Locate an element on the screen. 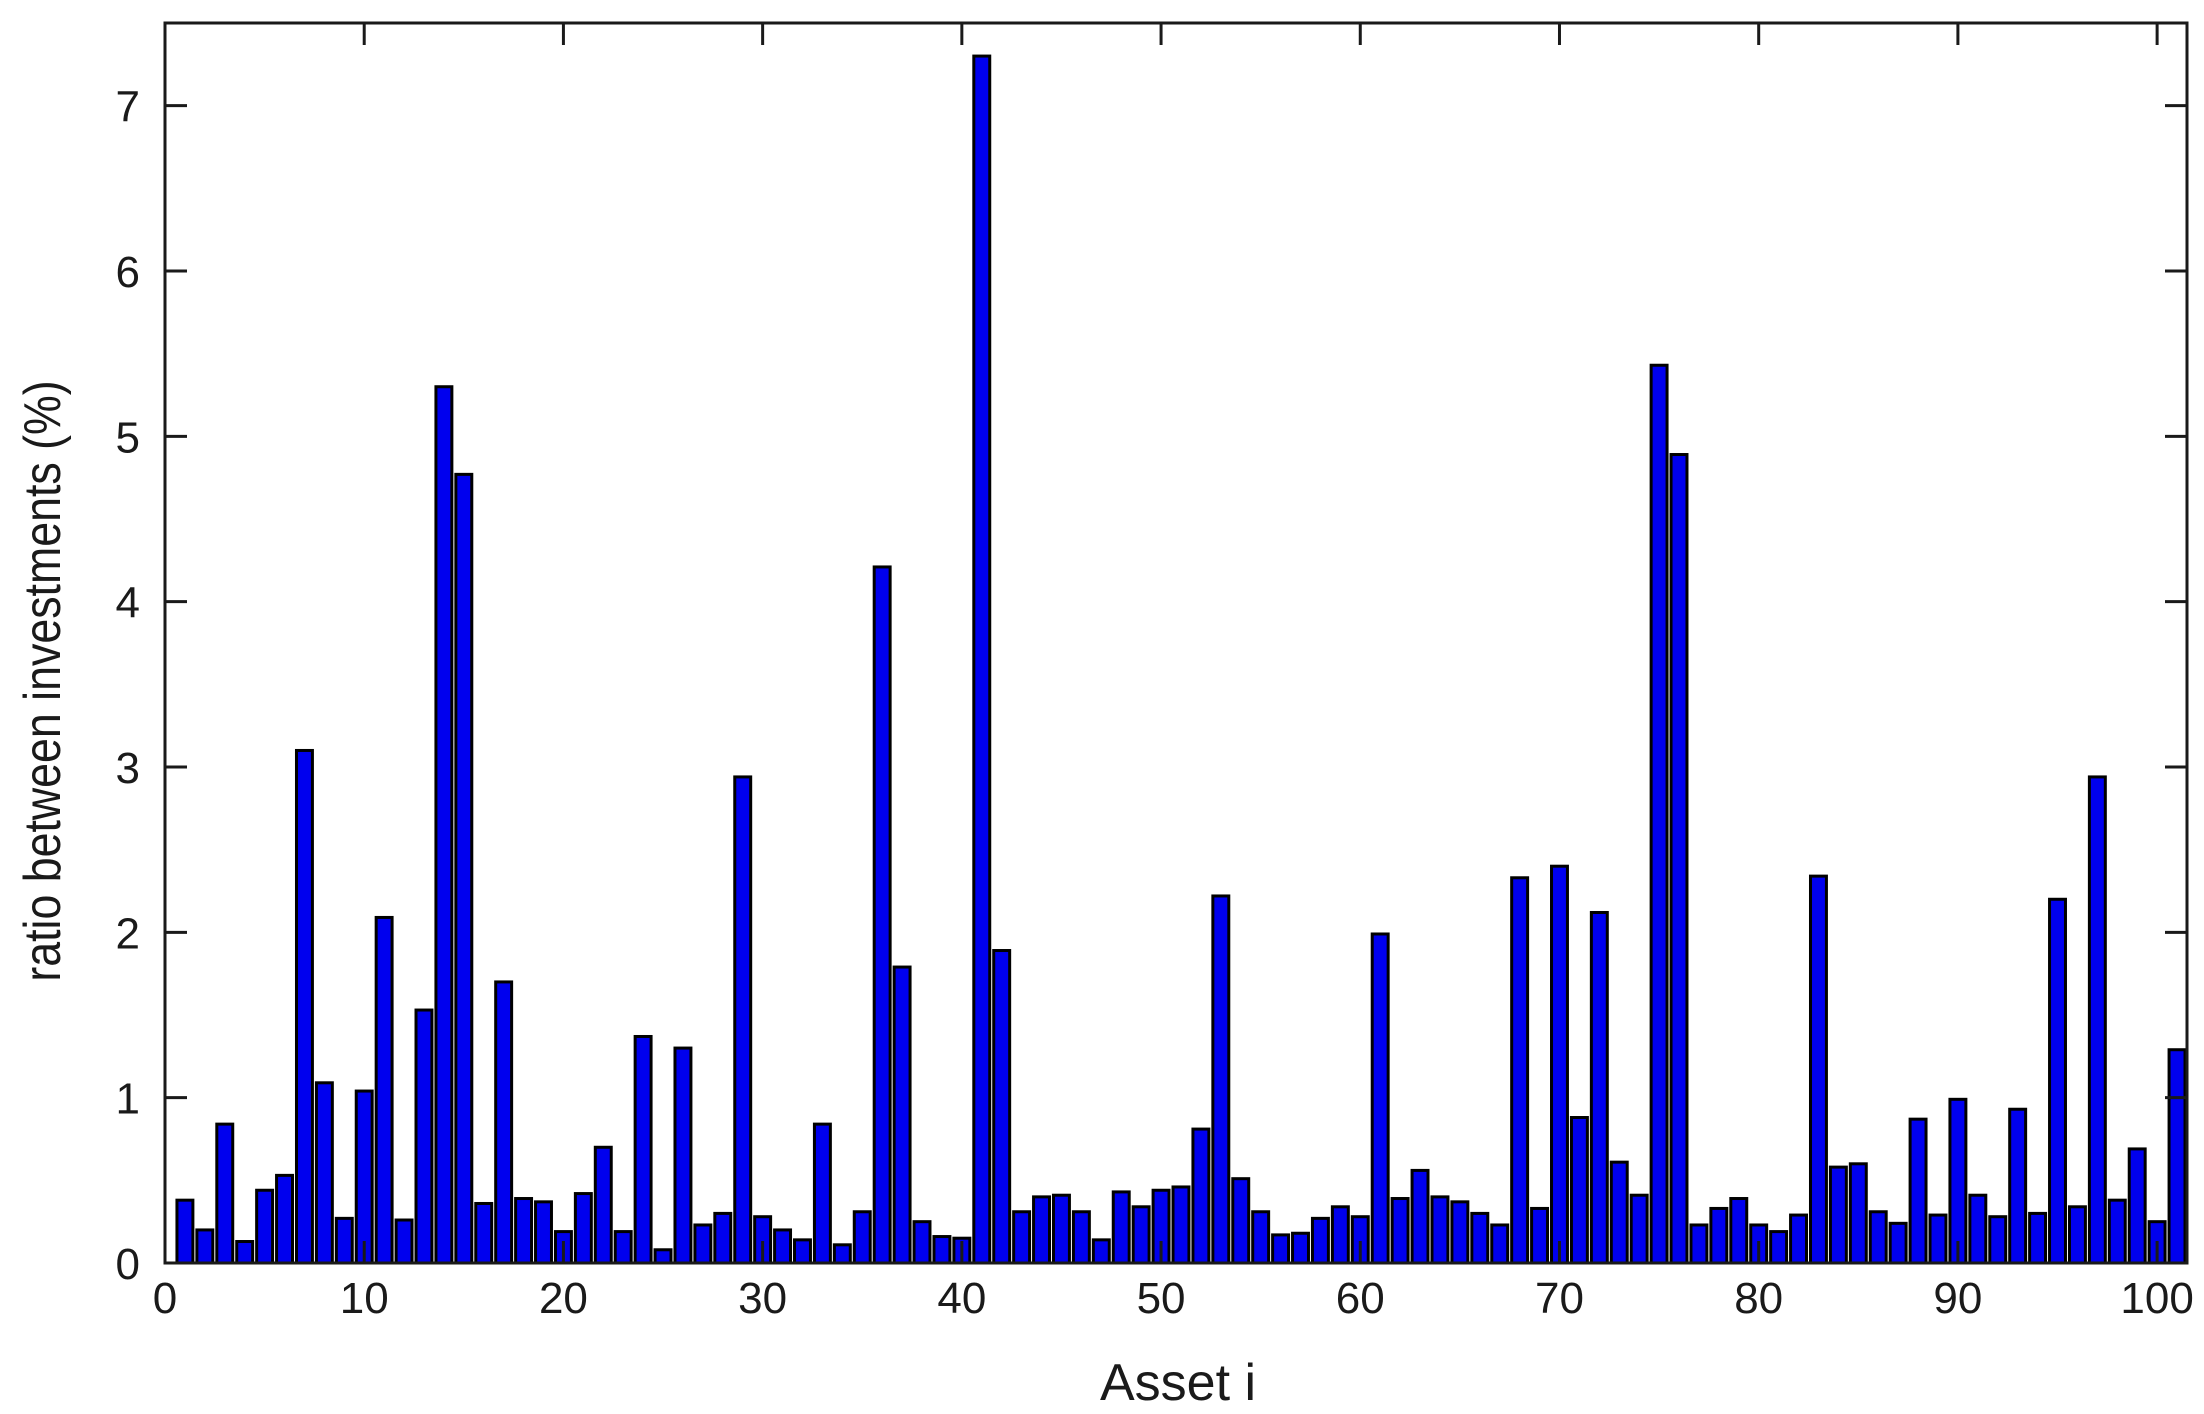 Image resolution: width=2204 pixels, height=1414 pixels. x-tick-label: 100 is located at coordinates (2156, 1298).